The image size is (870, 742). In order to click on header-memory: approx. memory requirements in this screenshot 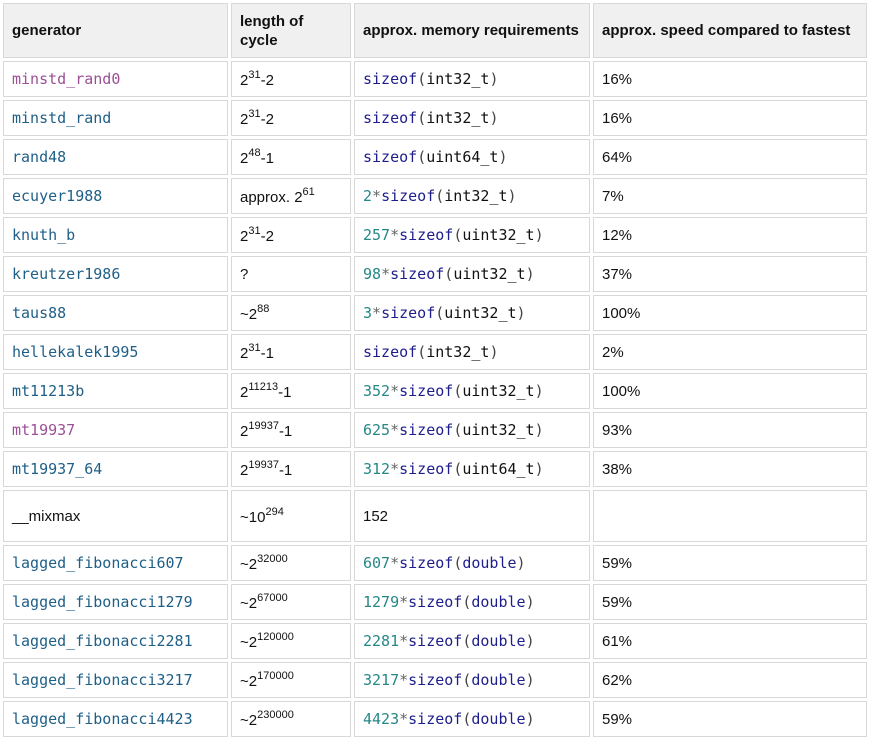, I will do `click(472, 30)`.